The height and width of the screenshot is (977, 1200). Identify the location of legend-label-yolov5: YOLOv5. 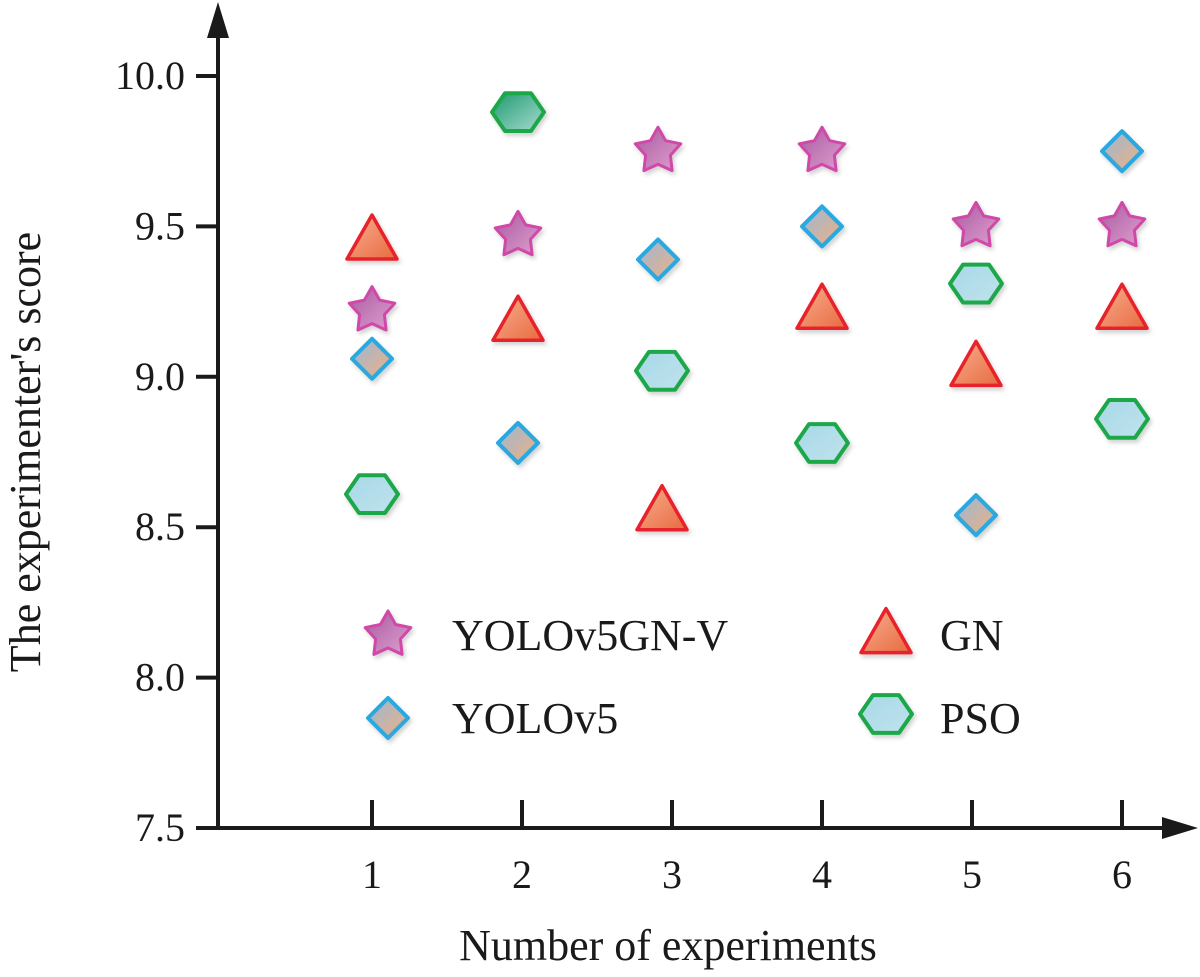
(535, 718).